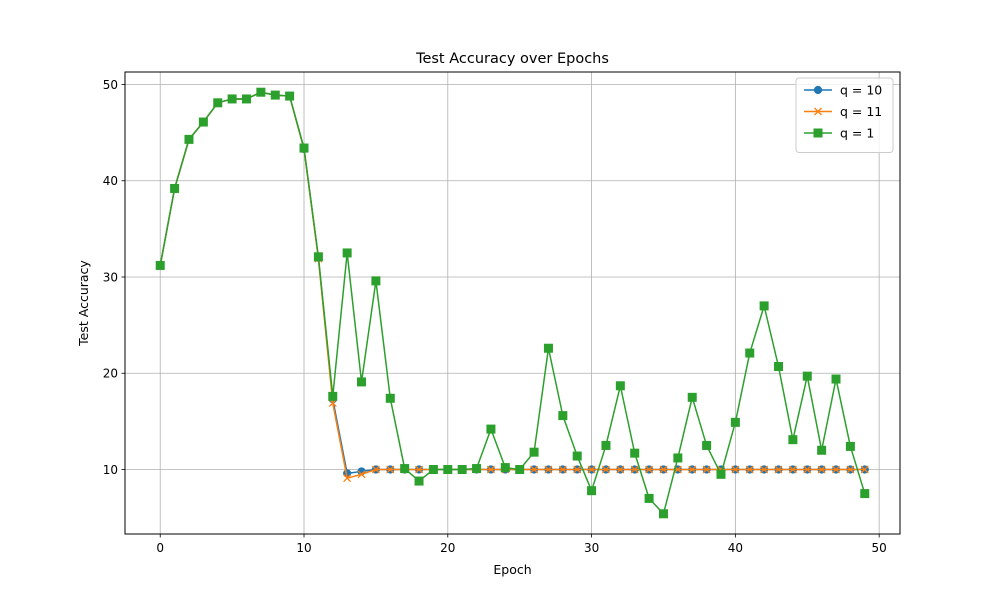  What do you see at coordinates (110, 181) in the screenshot?
I see `y-tick-label: 40` at bounding box center [110, 181].